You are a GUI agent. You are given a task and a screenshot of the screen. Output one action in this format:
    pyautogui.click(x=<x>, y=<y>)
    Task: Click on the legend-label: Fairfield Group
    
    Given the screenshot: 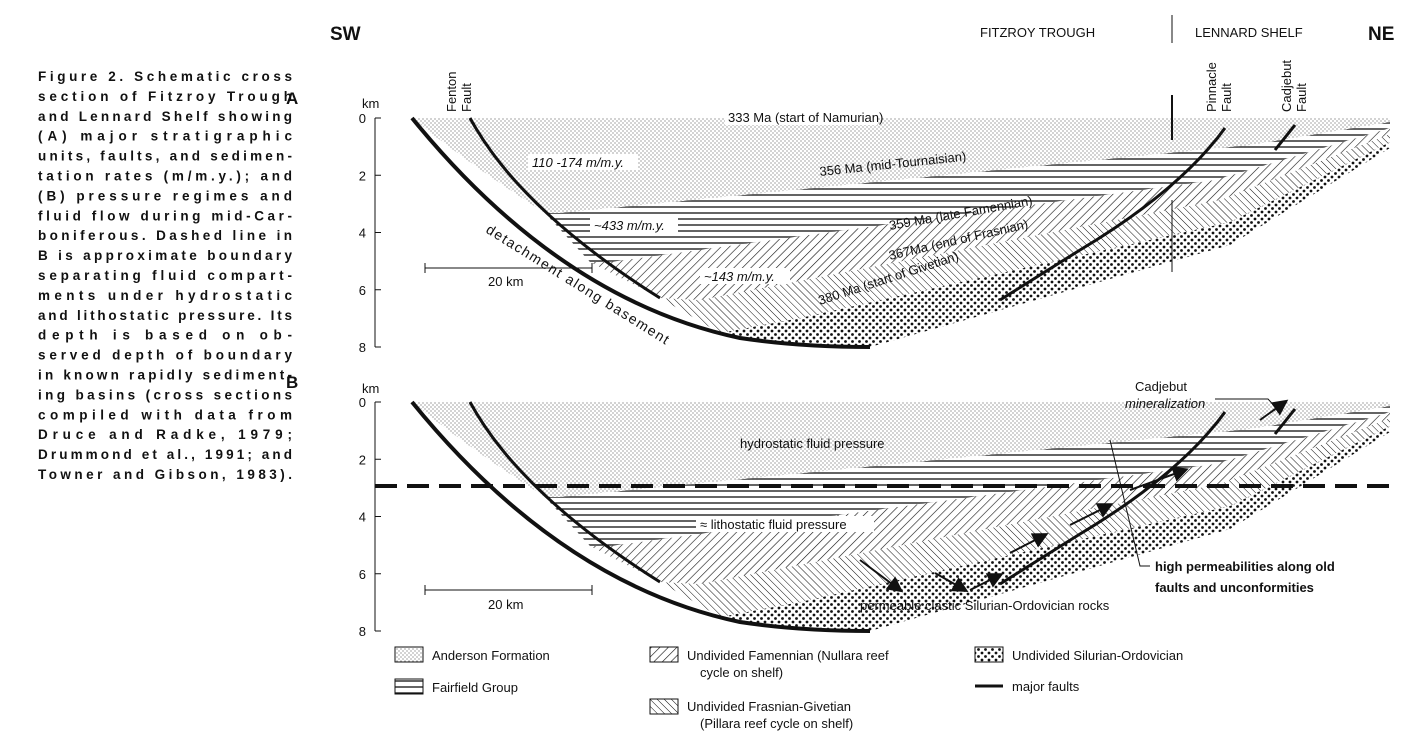 What is the action you would take?
    pyautogui.click(x=475, y=687)
    